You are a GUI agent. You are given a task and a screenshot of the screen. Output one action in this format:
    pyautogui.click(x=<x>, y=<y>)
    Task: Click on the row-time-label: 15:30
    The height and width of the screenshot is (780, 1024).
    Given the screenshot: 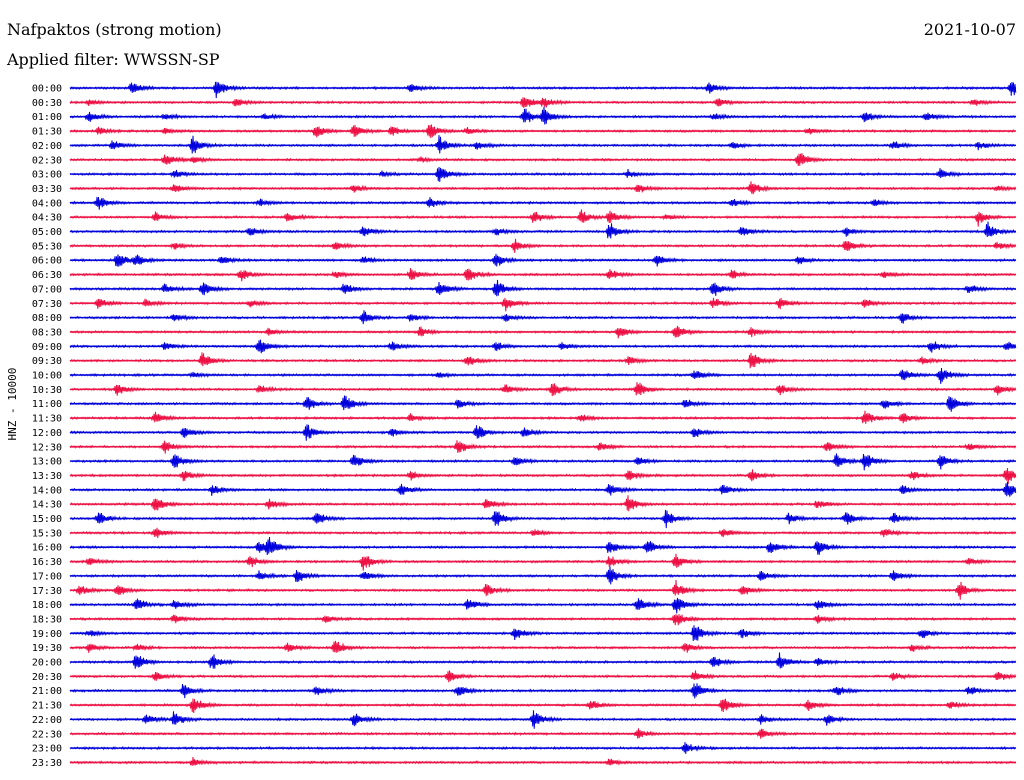 What is the action you would take?
    pyautogui.click(x=47, y=533)
    